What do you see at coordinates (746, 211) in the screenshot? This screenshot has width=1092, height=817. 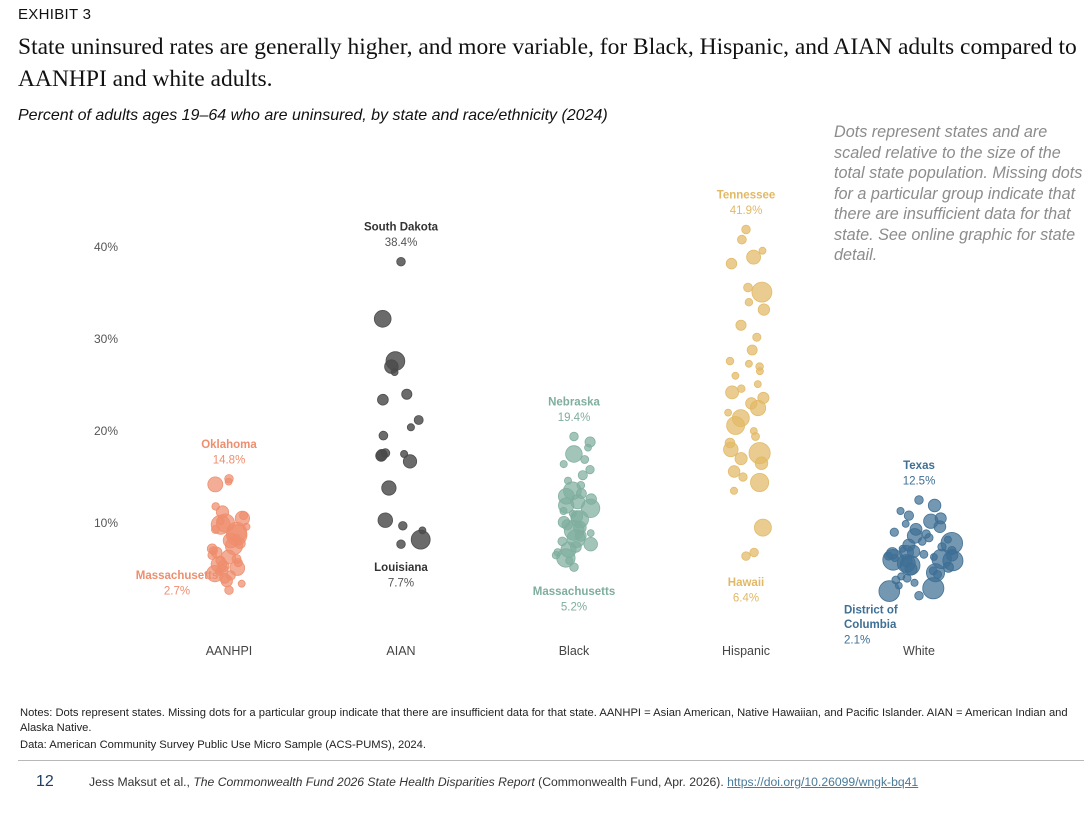 I see `hispanic-tennessee-value-label: 41.9%` at bounding box center [746, 211].